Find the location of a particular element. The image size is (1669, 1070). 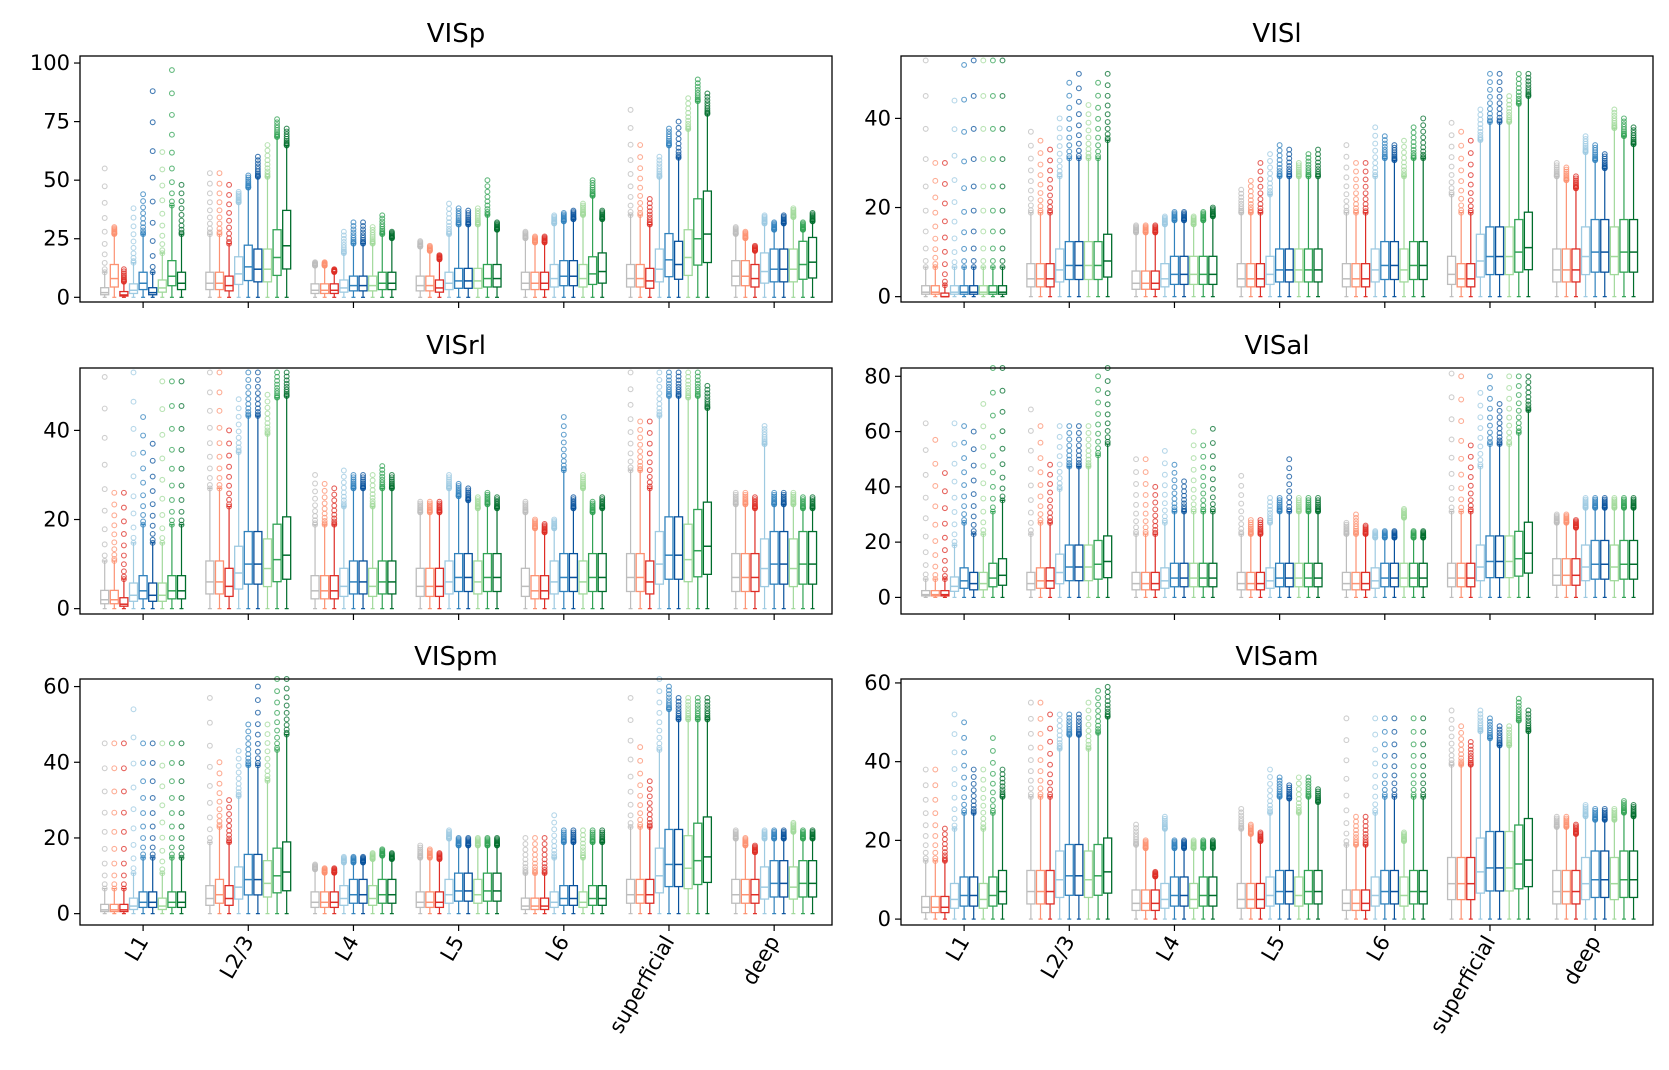

axes-frame is located at coordinates (456, 179).